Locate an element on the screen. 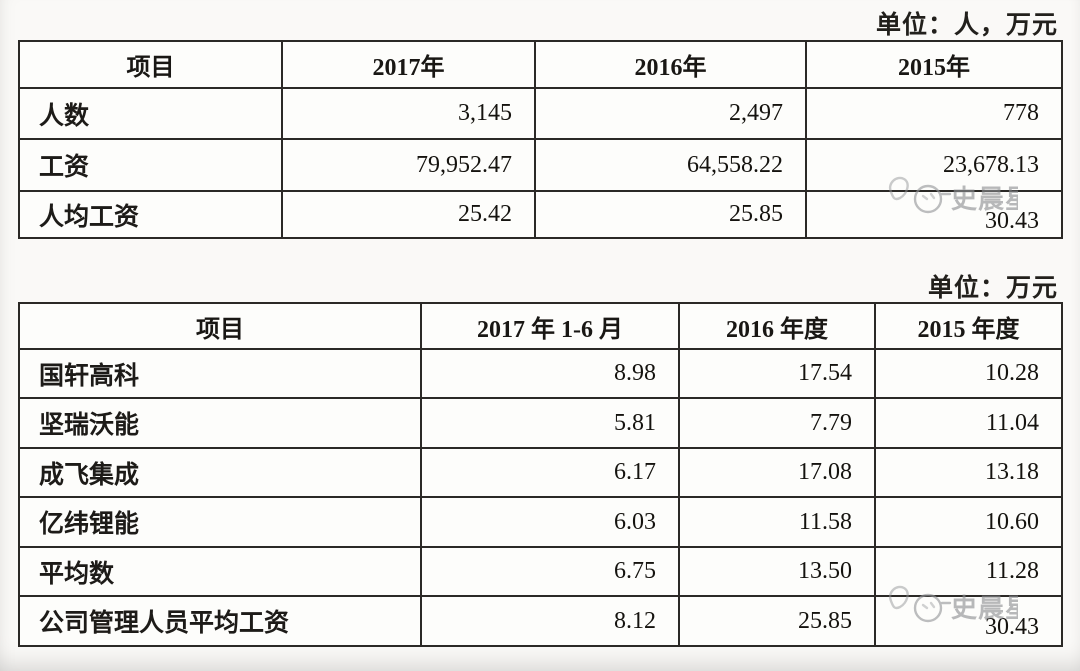  value-cell: 7.79 is located at coordinates (777, 423).